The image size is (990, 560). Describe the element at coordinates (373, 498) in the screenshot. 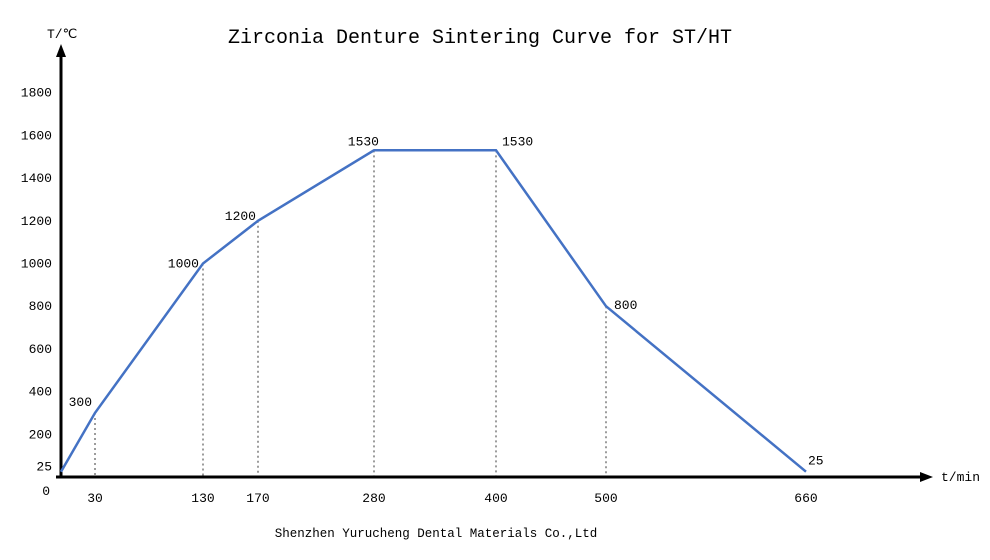

I see `x-tick-label-280: 280` at that location.